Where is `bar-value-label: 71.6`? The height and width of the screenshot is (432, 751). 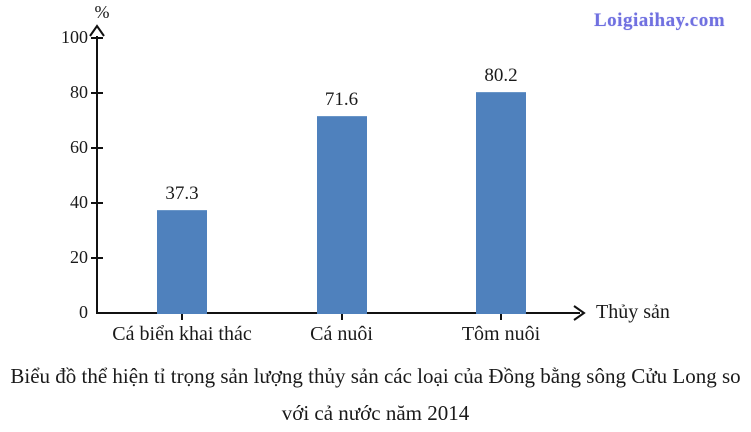 bar-value-label: 71.6 is located at coordinates (341, 99).